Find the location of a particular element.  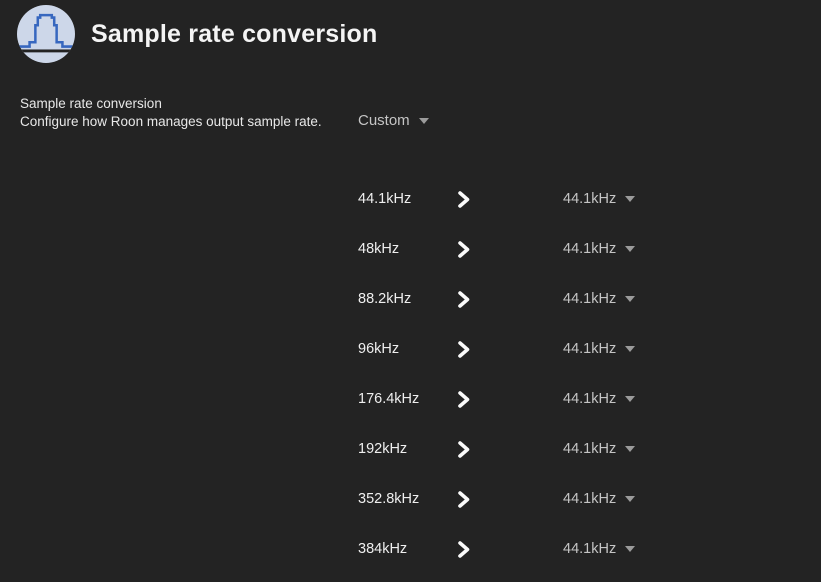

input-rate-label: 176.4kHz is located at coordinates (389, 399).